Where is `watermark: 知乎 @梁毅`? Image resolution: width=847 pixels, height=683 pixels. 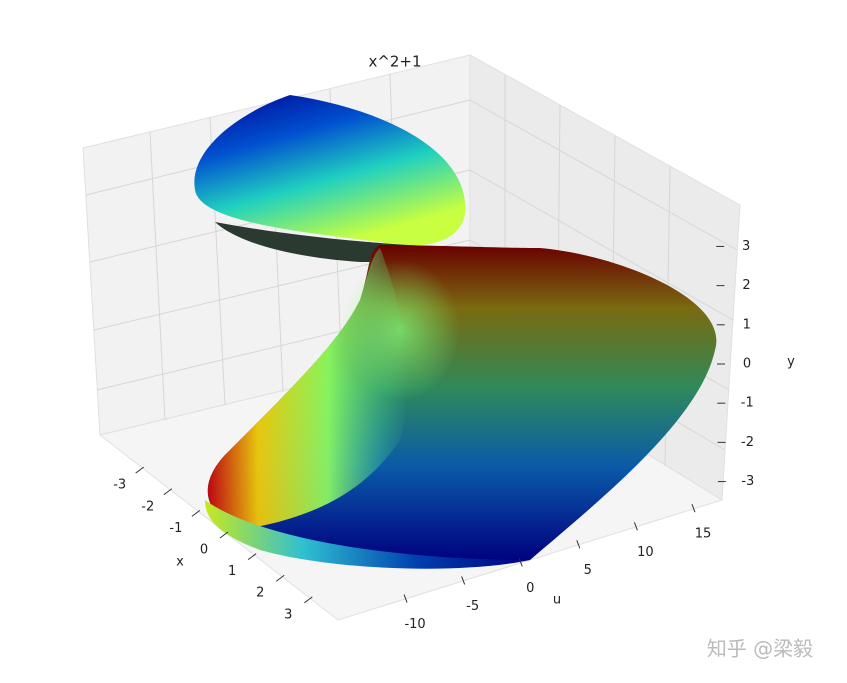 watermark: 知乎 @梁毅 is located at coordinates (760, 649).